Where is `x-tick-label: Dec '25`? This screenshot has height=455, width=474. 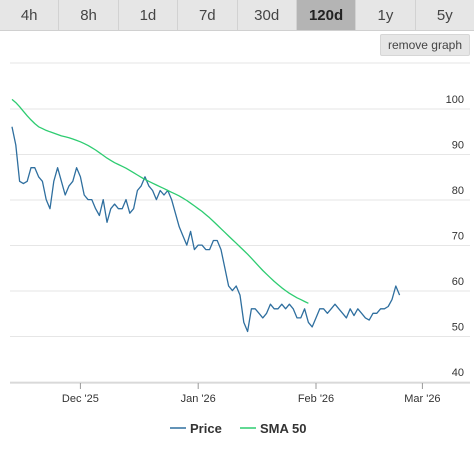 x-tick-label: Dec '25 is located at coordinates (80, 399).